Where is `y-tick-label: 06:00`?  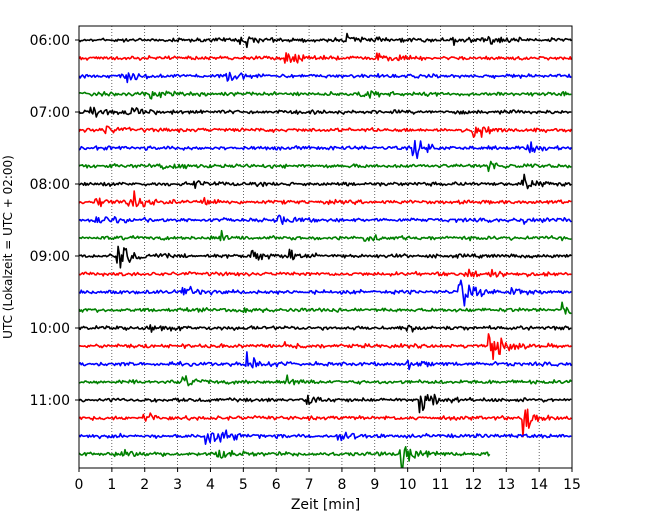 y-tick-label: 06:00 is located at coordinates (50, 41).